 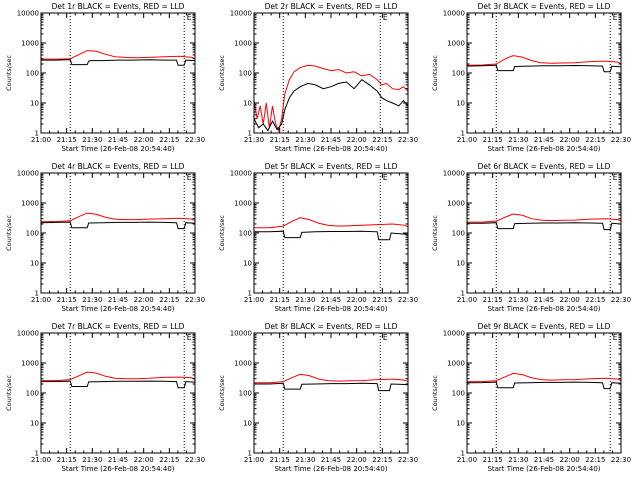 What do you see at coordinates (544, 6) in the screenshot?
I see `chart-title: Det 3r BLACK = Events, RED = LLD` at bounding box center [544, 6].